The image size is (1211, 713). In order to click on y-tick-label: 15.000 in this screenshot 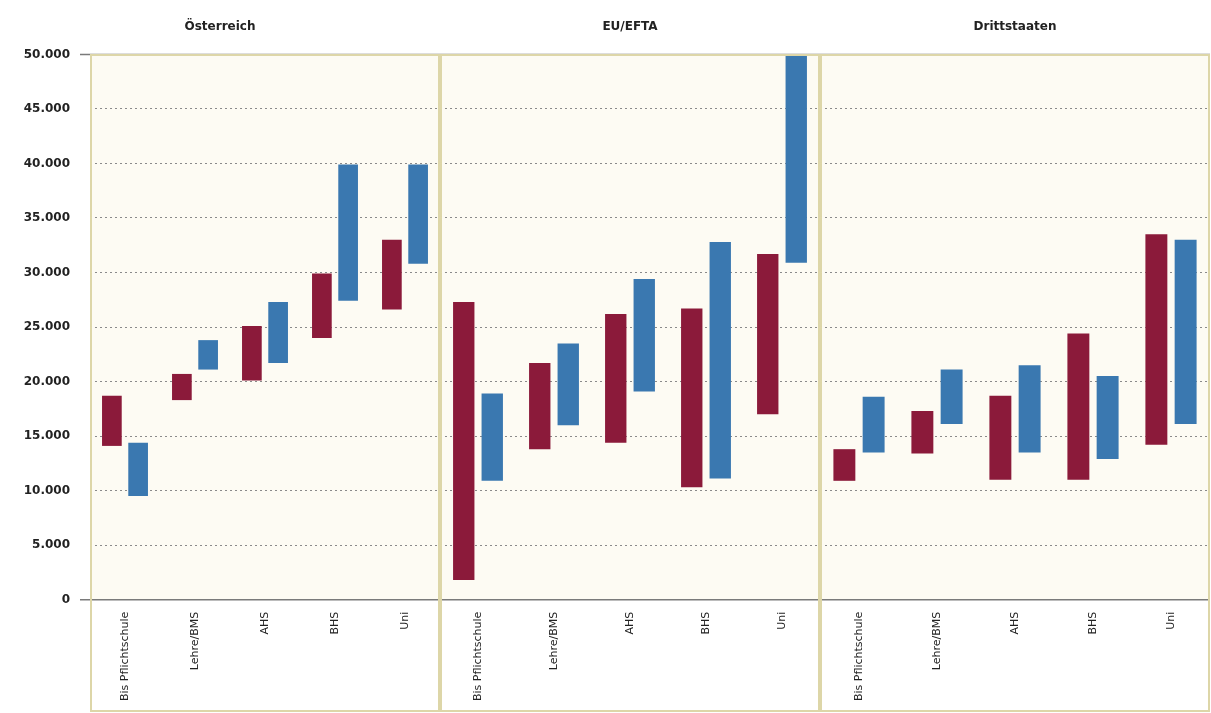, I will do `click(46, 435)`.